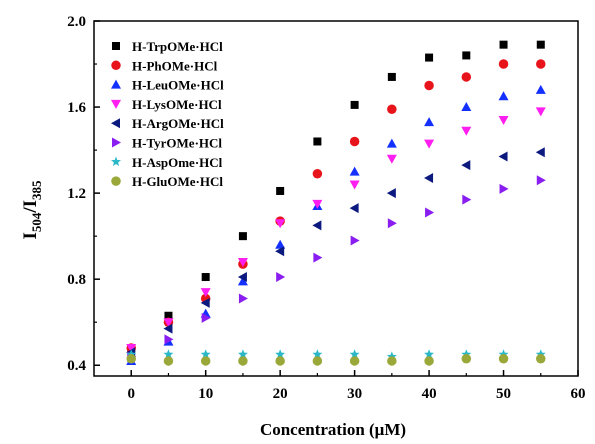  I want to click on y-tick-label: 0.4, so click(76, 366).